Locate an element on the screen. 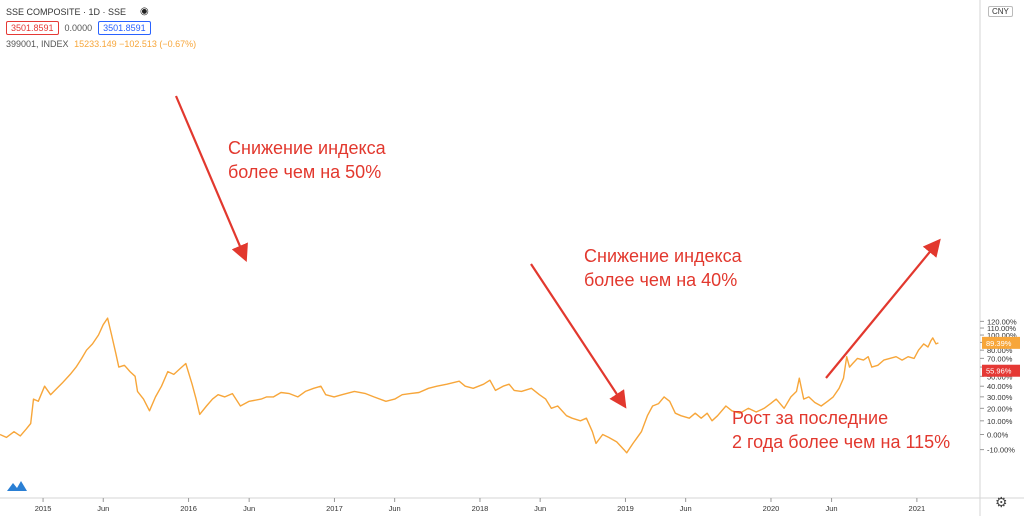  x-tick-label: 2020 is located at coordinates (771, 508).